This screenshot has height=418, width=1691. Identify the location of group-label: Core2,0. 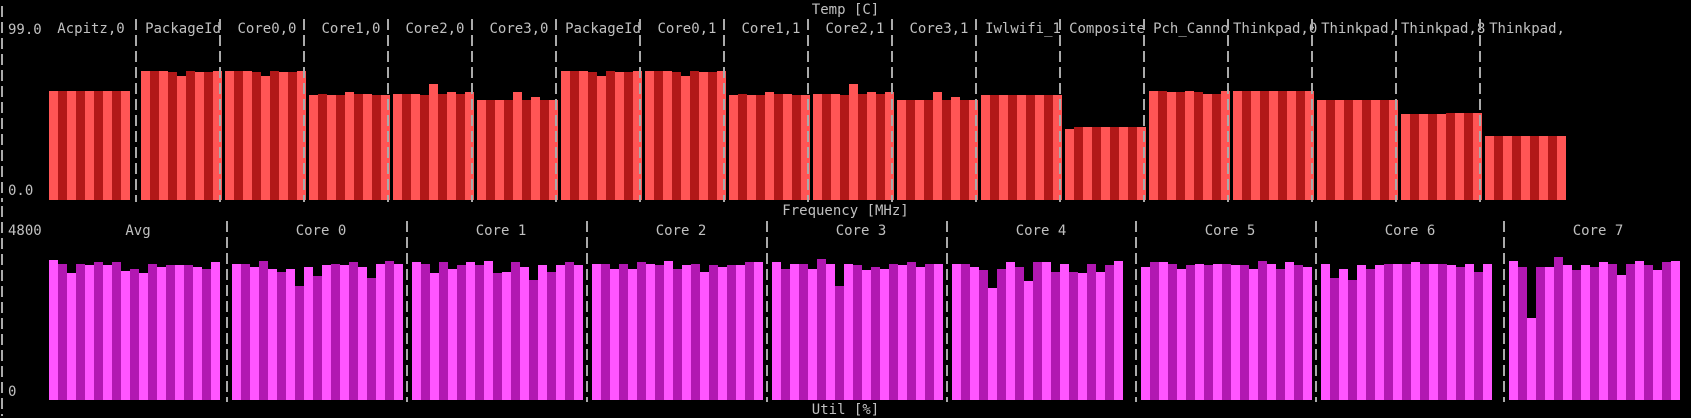
(435, 29).